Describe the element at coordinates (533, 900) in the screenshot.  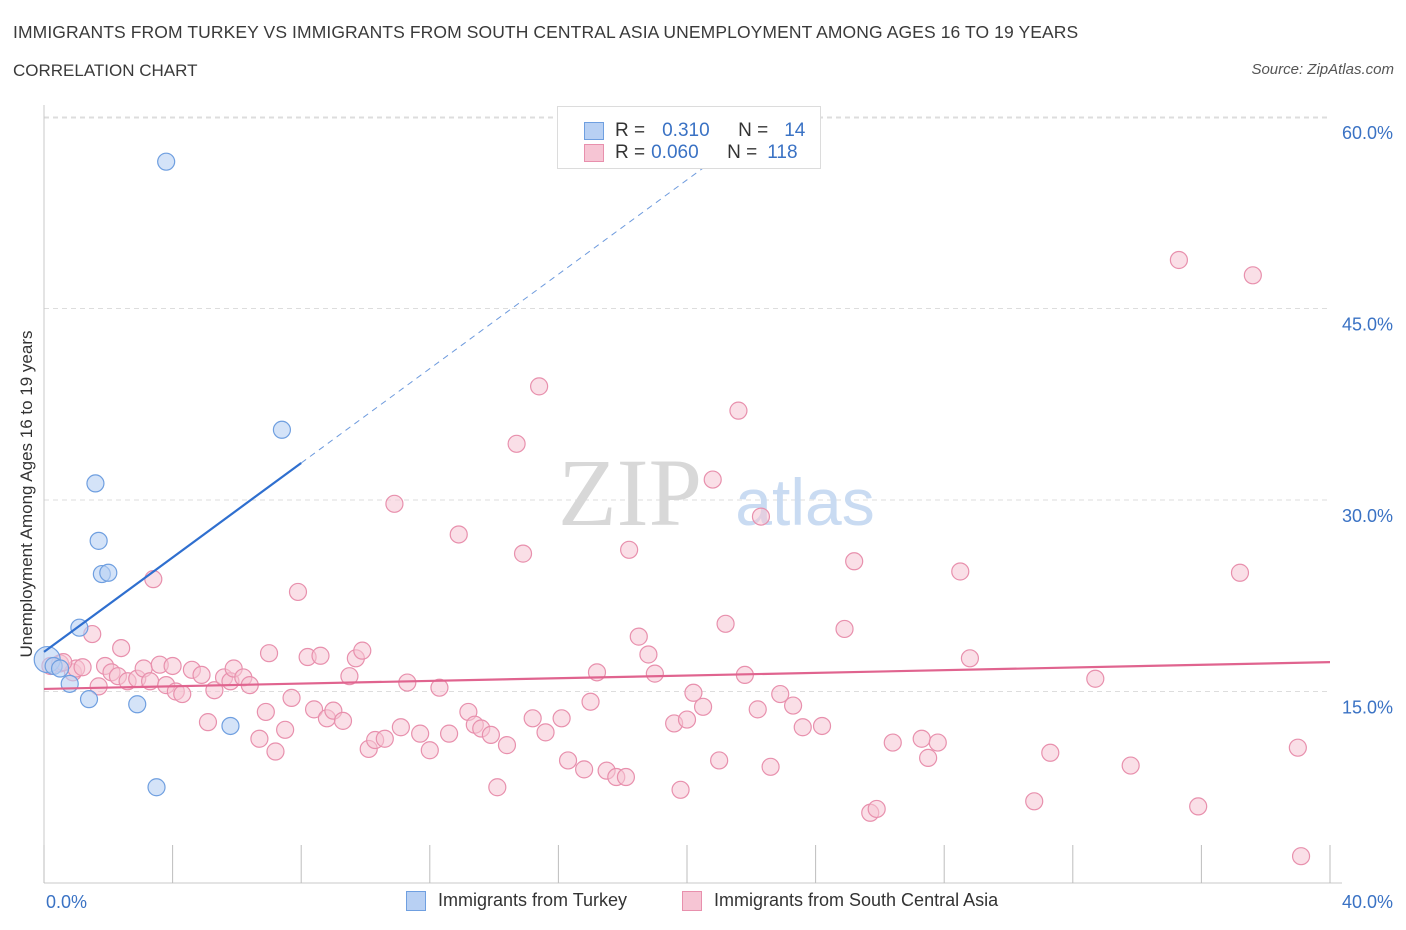
I see `legend-label-turkey: Immigrants from Turkey` at that location.